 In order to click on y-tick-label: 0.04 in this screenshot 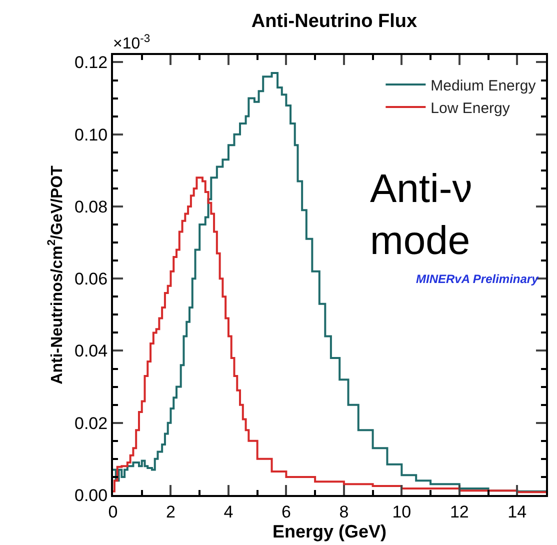, I will do `click(91, 351)`.